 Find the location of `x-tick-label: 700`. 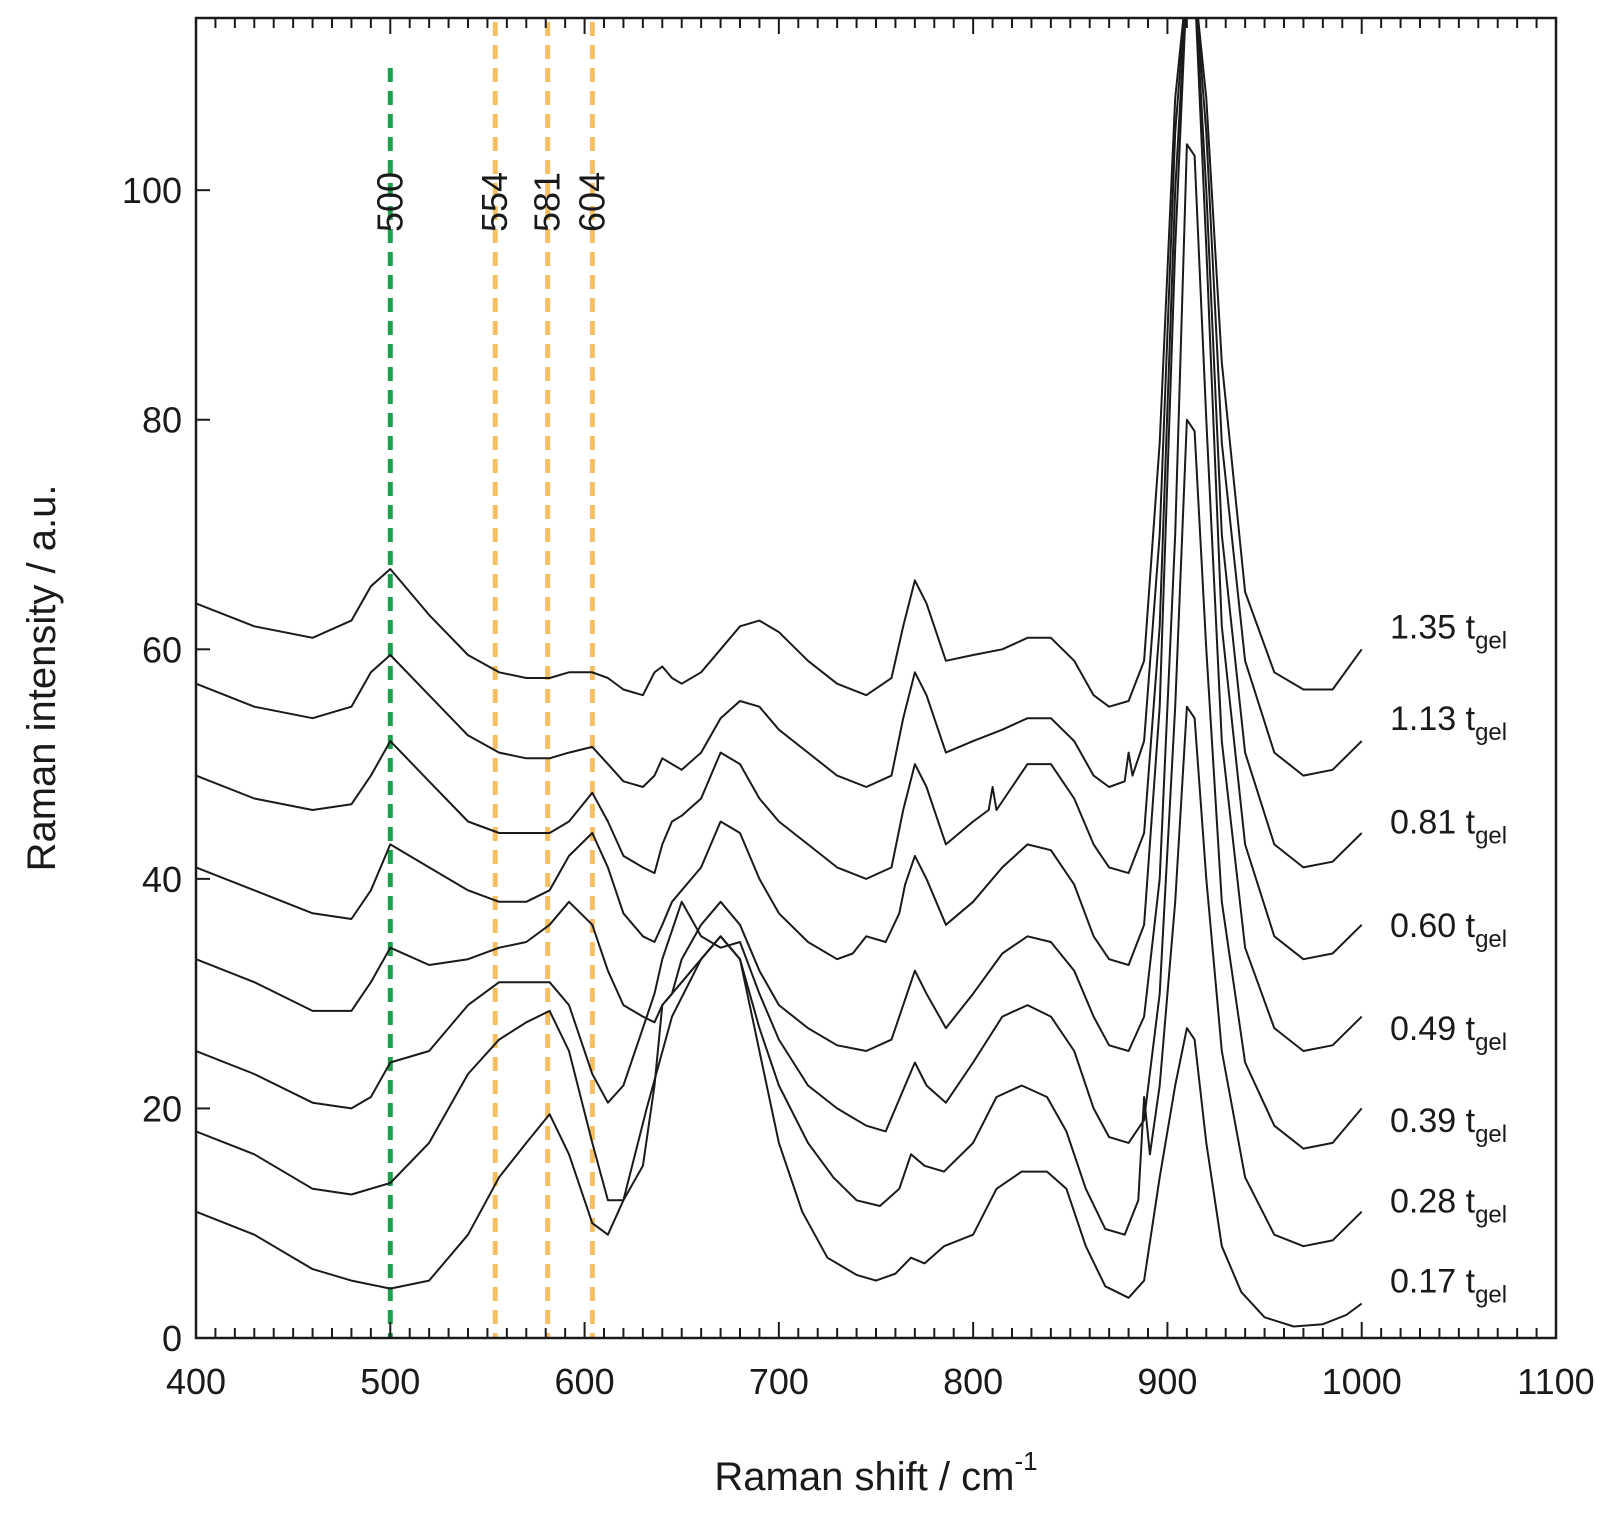

x-tick-label: 700 is located at coordinates (779, 1381).